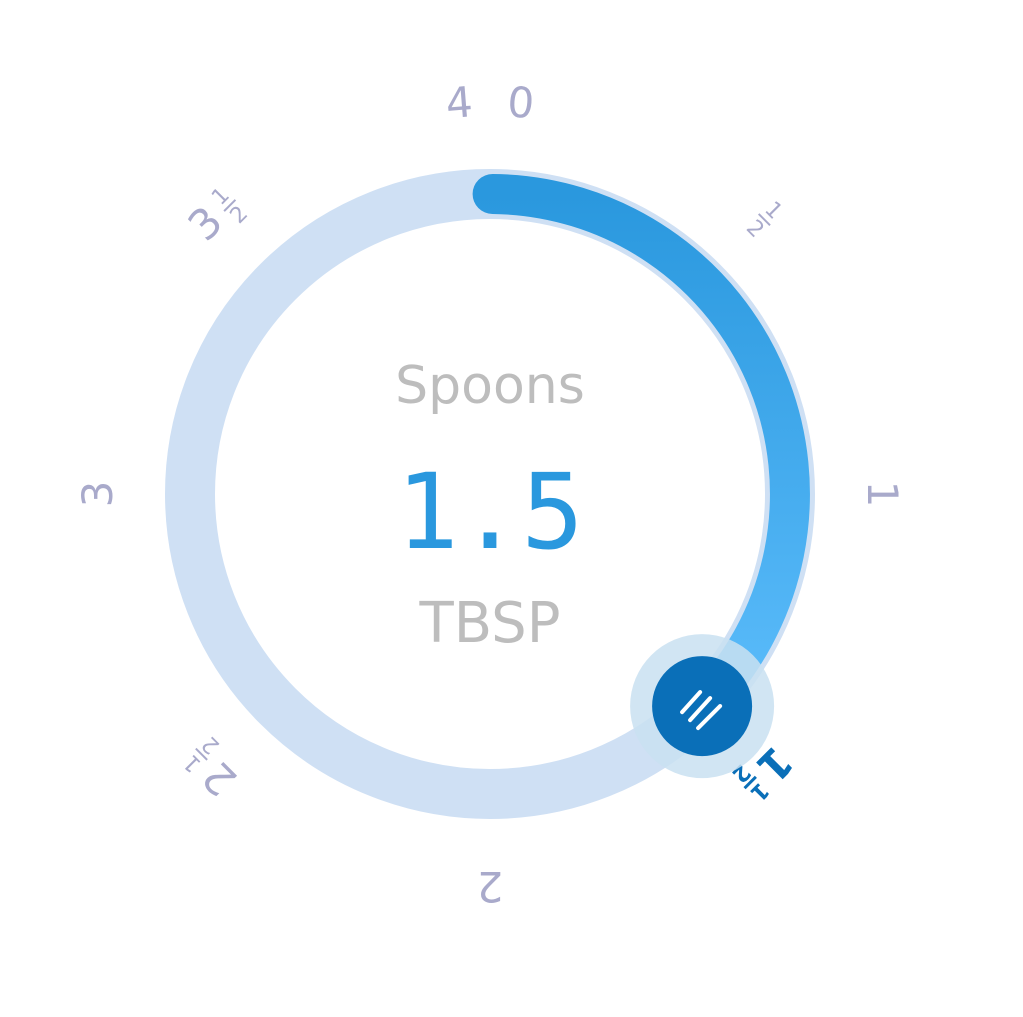 The image size is (1023, 1017). Describe the element at coordinates (212, 768) in the screenshot. I see `tick-label: 212` at that location.